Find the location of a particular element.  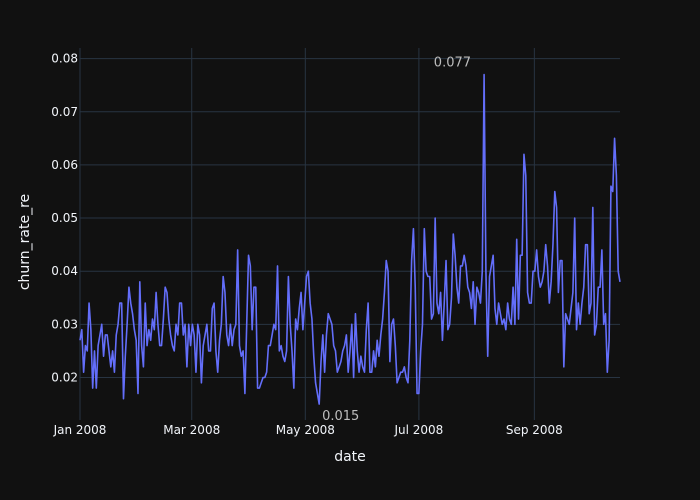

y-tick-label: 0.08 is located at coordinates (64, 59).